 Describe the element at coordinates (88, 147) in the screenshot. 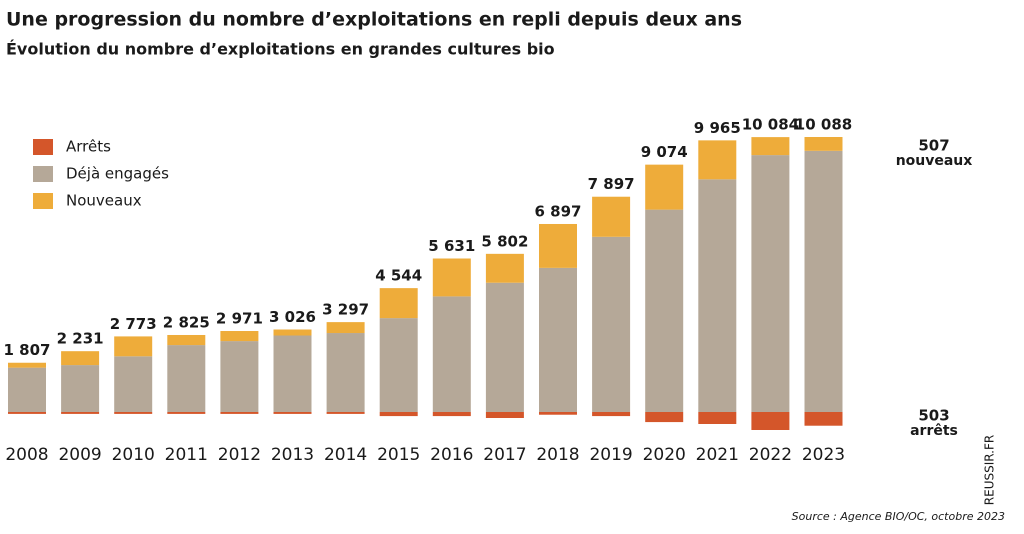

I see `legend-label: Arrêts` at that location.